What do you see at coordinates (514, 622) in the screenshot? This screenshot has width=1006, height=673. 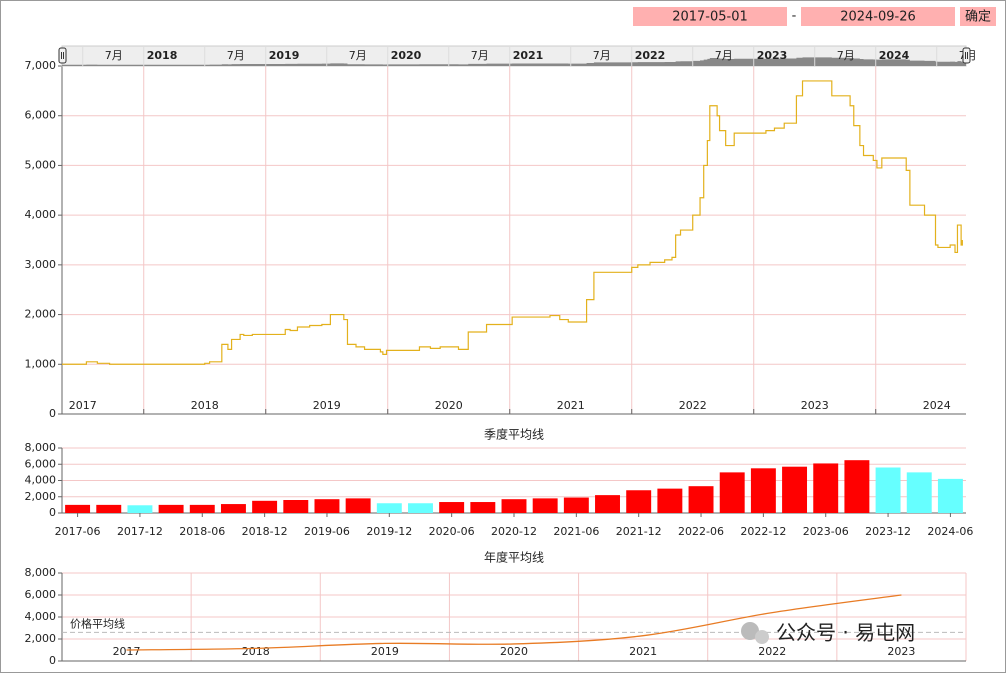 I see `average-line` at bounding box center [514, 622].